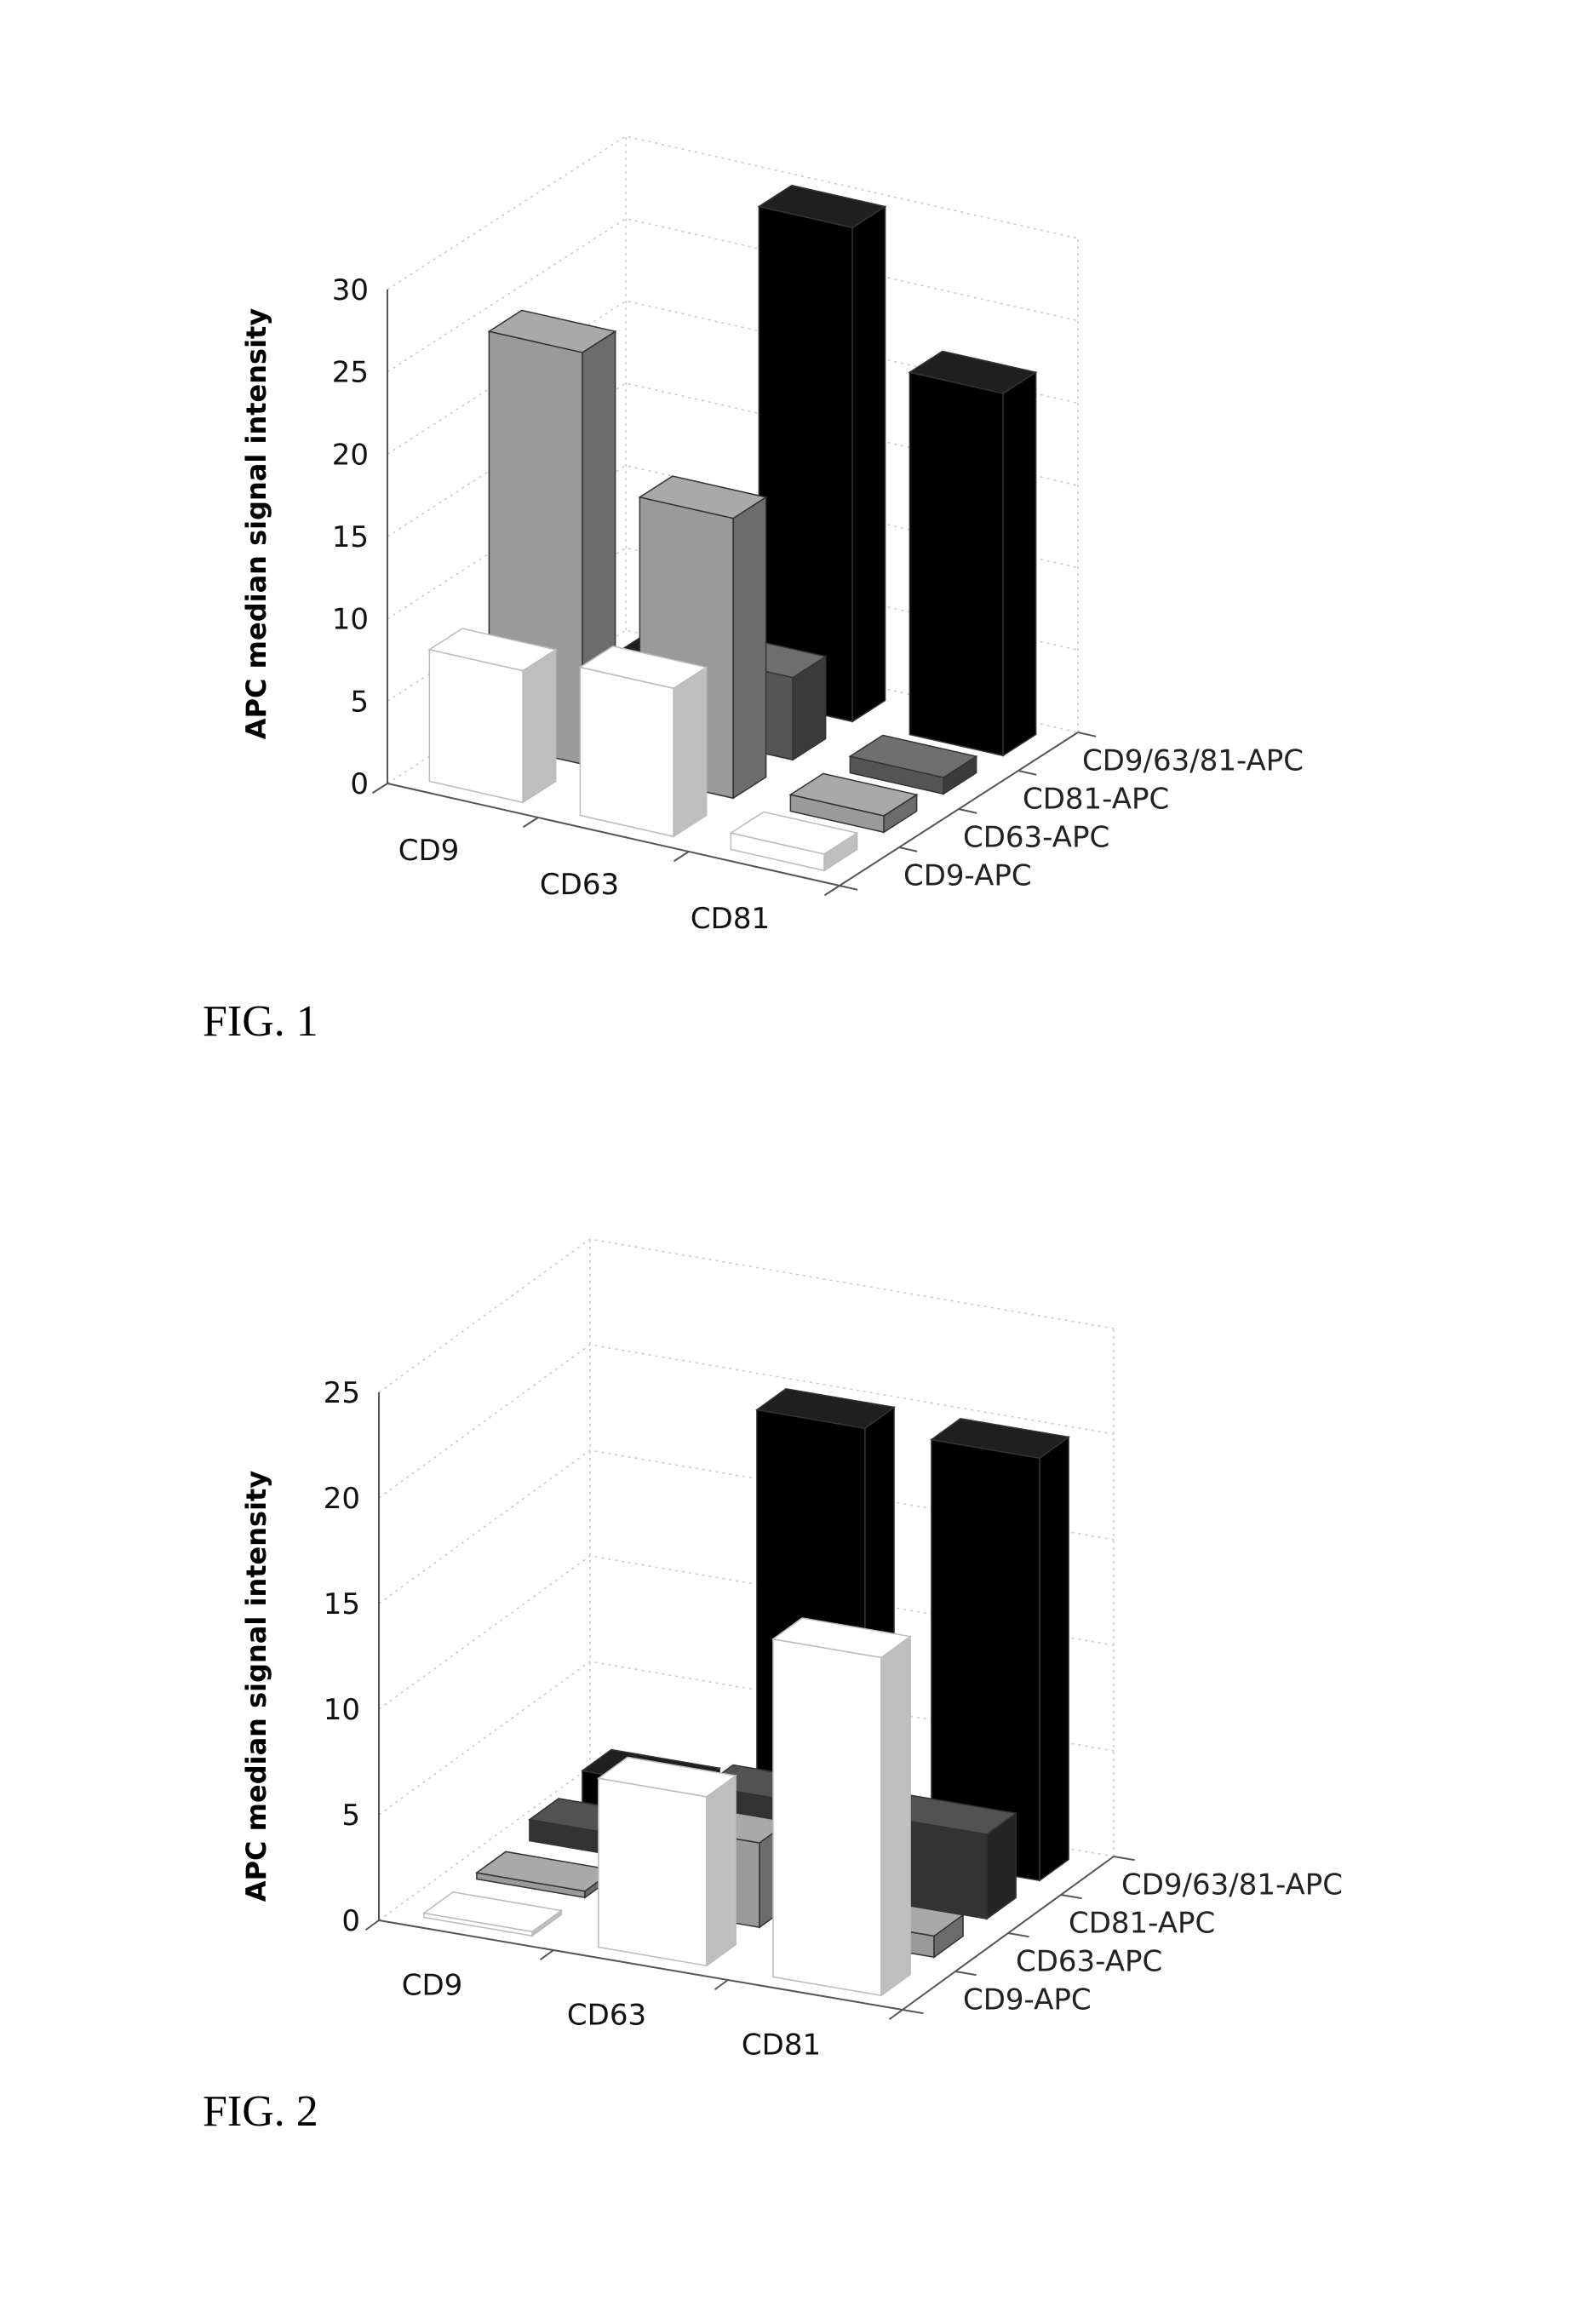 The image size is (1582, 2324). What do you see at coordinates (350, 290) in the screenshot?
I see `y-tick-label: 30` at bounding box center [350, 290].